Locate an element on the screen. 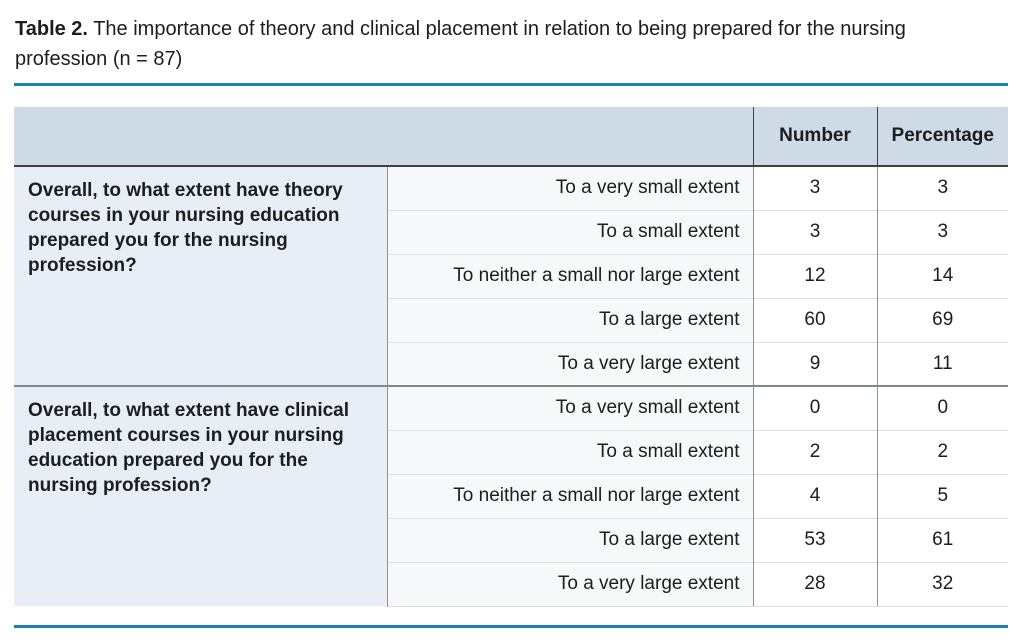 The width and height of the screenshot is (1024, 642). table-row: To a small extent 2 2 is located at coordinates (511, 451).